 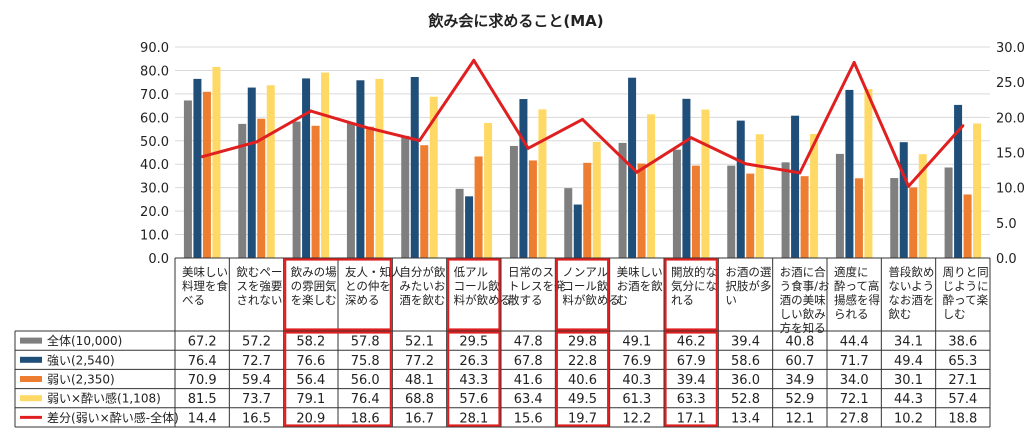 I want to click on category-label: を楽しむ, so click(x=314, y=300).